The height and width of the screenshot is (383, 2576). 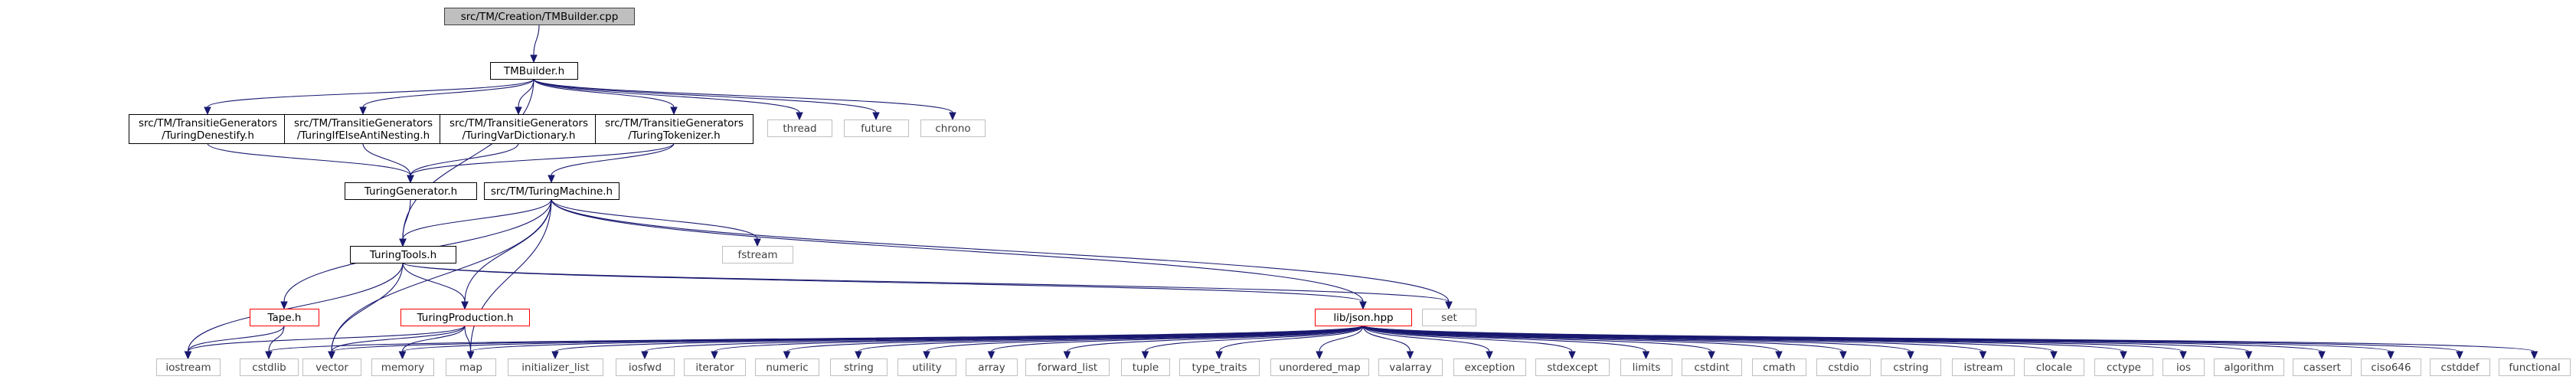 What do you see at coordinates (1067, 368) in the screenshot?
I see `node-label: forward_list` at bounding box center [1067, 368].